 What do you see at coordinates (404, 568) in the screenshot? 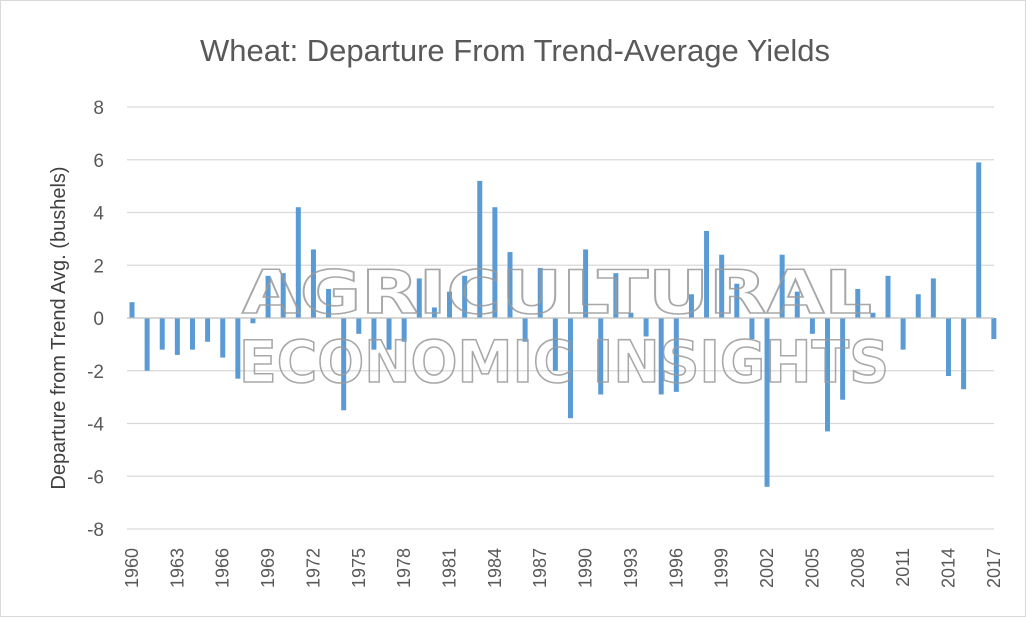
I see `x-tick-label: 1978` at bounding box center [404, 568].